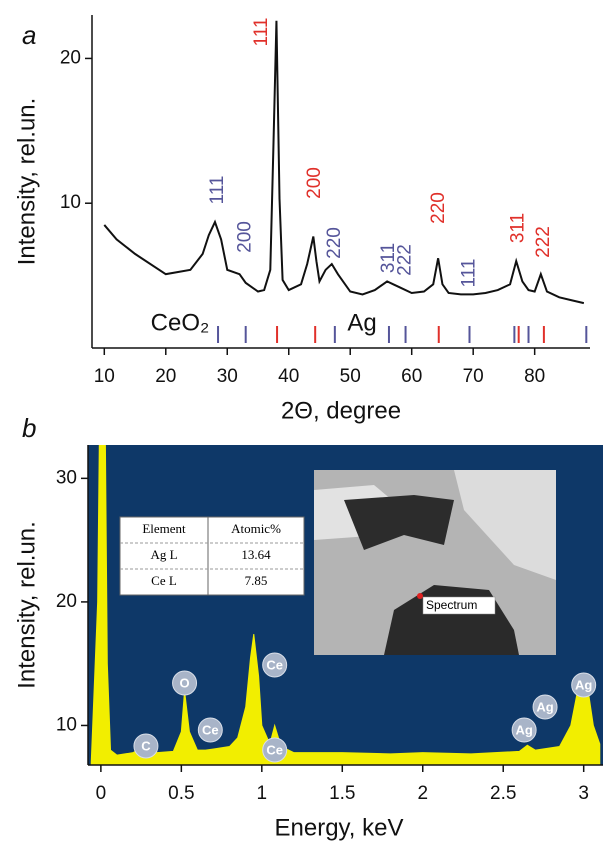  What do you see at coordinates (163, 554) in the screenshot?
I see `table-cell: Ag L` at bounding box center [163, 554].